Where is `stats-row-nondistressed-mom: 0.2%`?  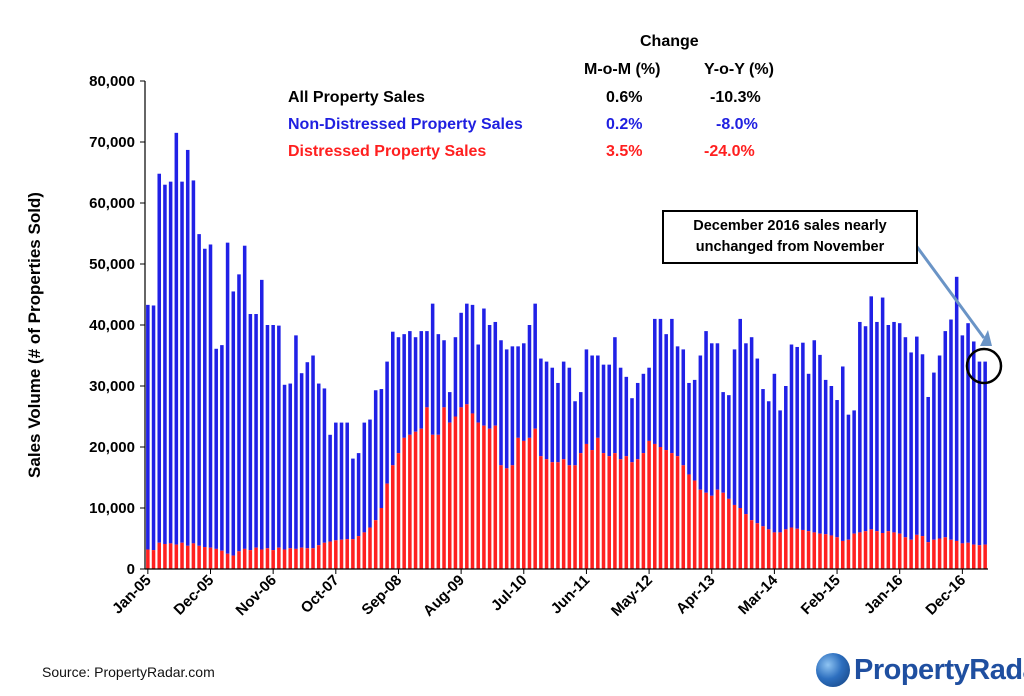 stats-row-nondistressed-mom: 0.2% is located at coordinates (624, 124).